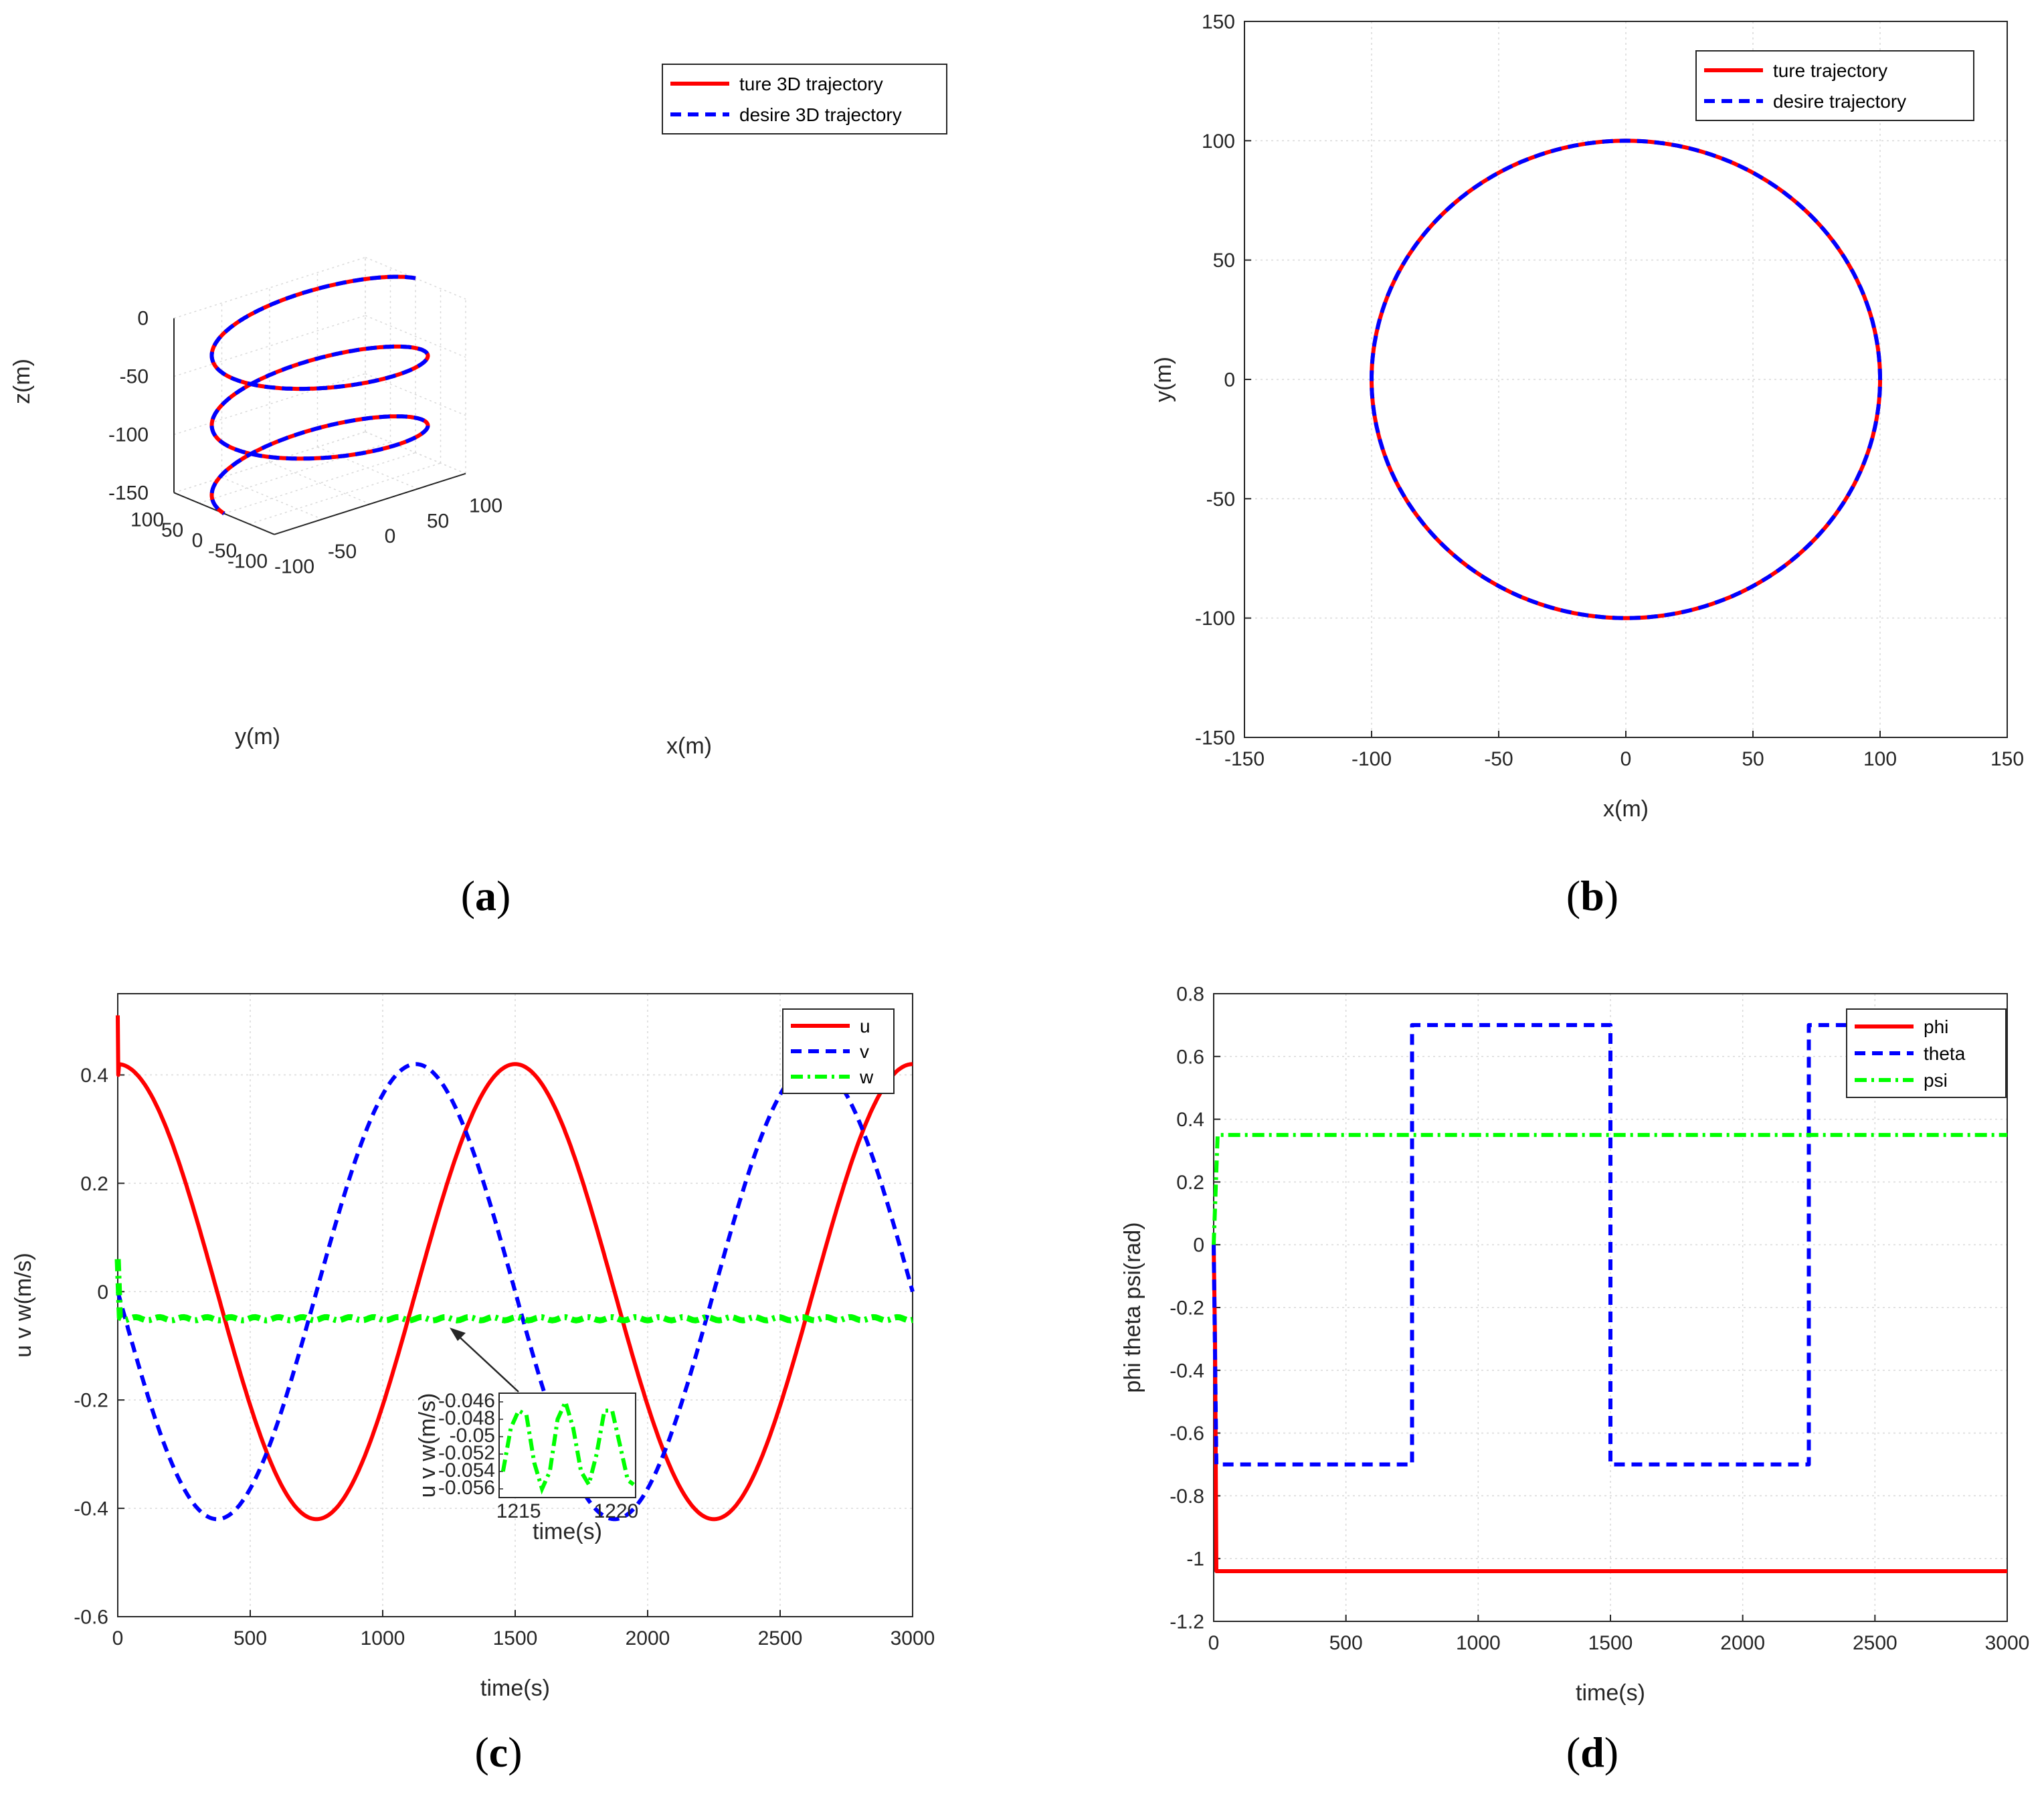 The height and width of the screenshot is (1794, 2044). I want to click on series-line-ture-3D-trajectory, so click(319, 394).